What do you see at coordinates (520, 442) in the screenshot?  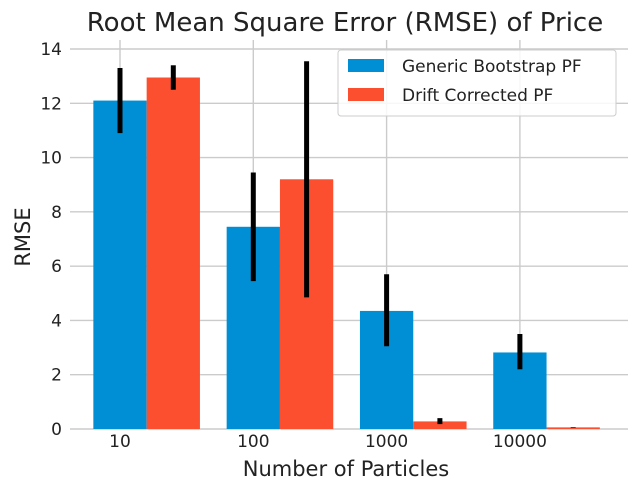 I see `x-tick-label-10000: 10000` at bounding box center [520, 442].